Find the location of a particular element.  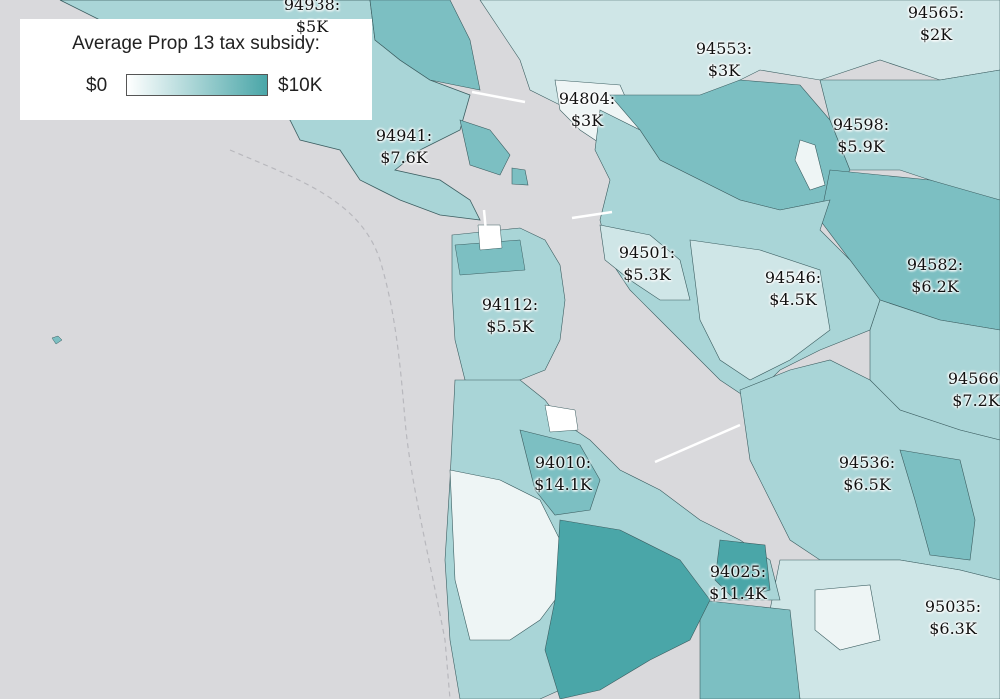

region-sfo is located at coordinates (561, 418).